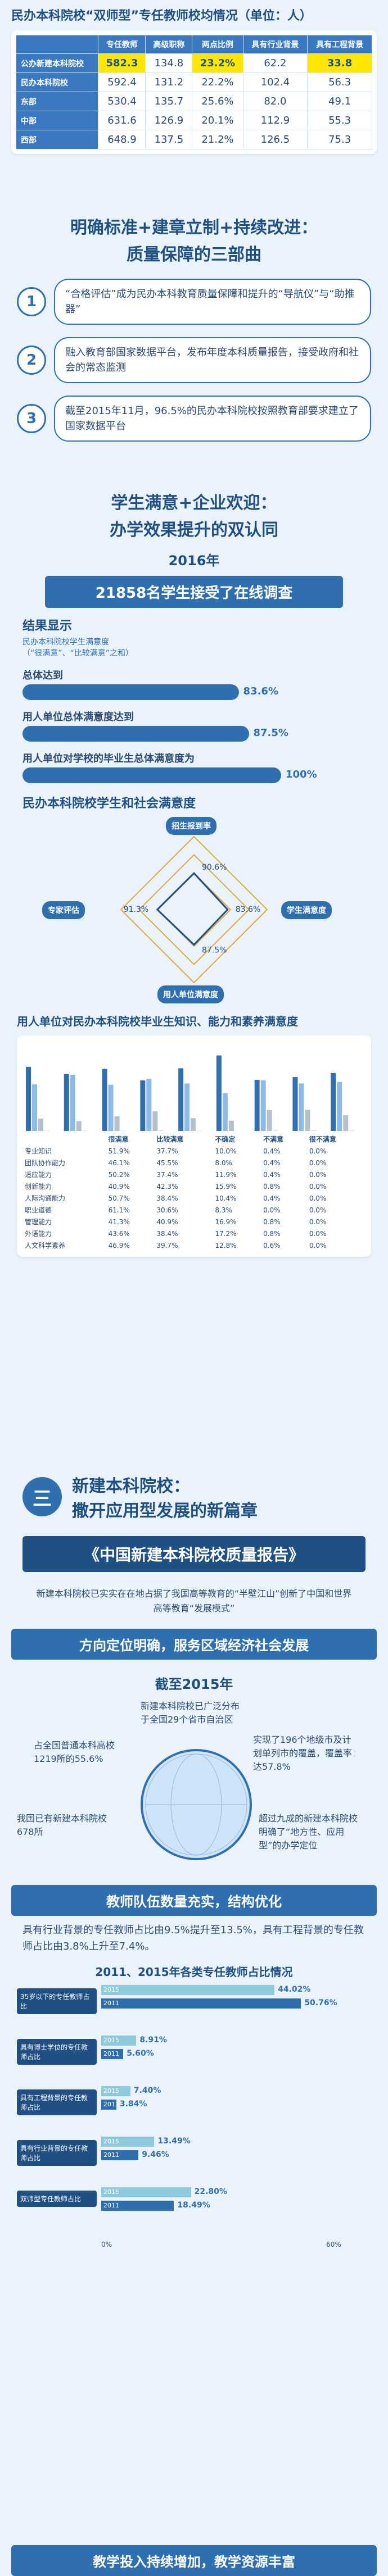 This screenshot has height=2576, width=388. Describe the element at coordinates (217, 63) in the screenshot. I see `header-cell: 23.2%` at that location.